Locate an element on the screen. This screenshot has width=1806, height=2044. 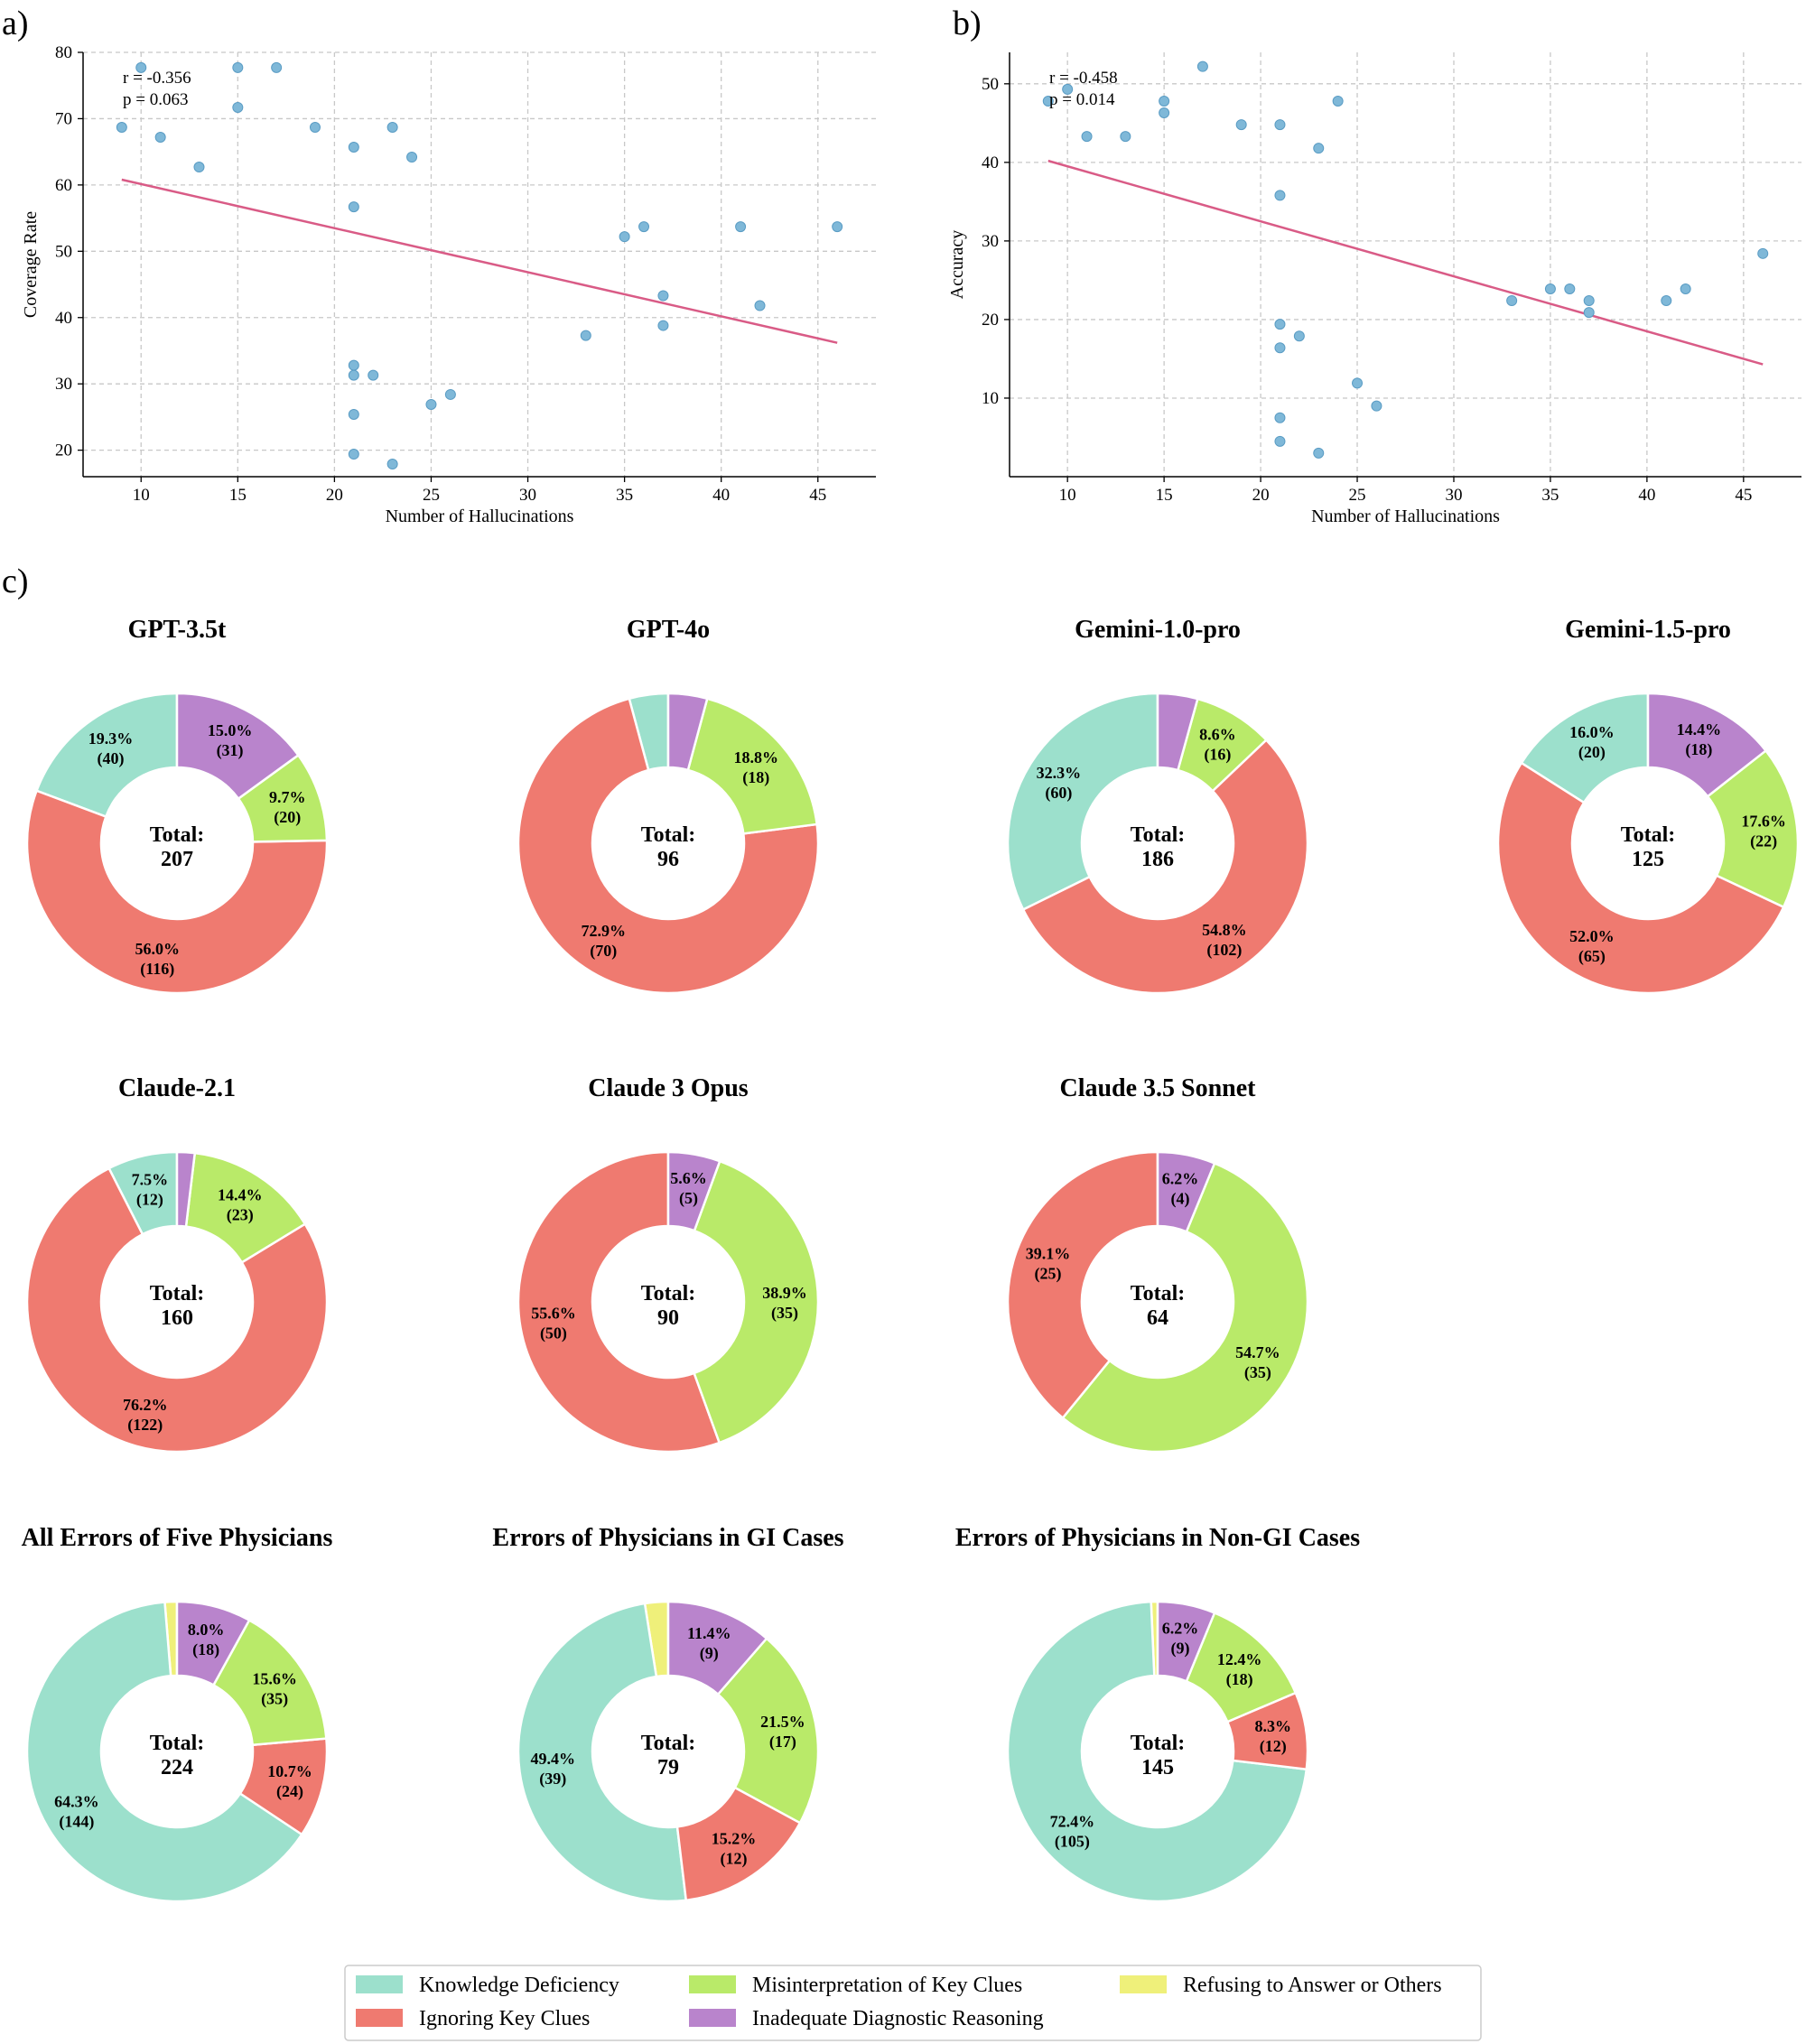
slice-percent-label: 38.9% is located at coordinates (785, 1293).